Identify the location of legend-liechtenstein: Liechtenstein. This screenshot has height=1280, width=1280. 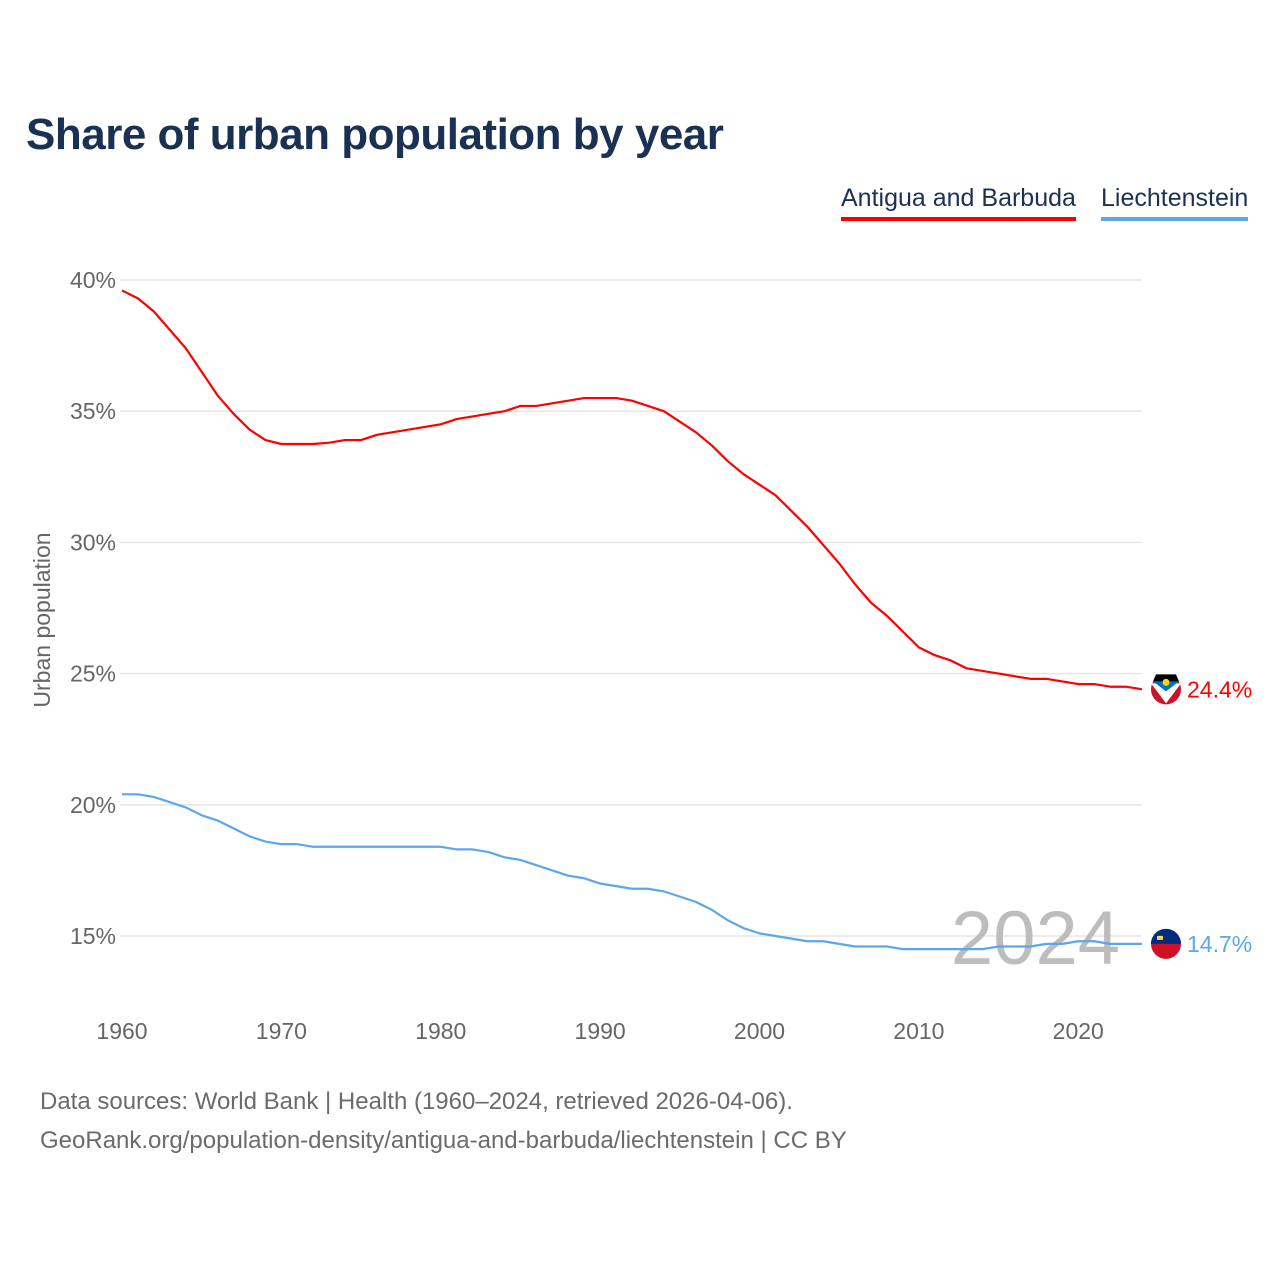
(1175, 202).